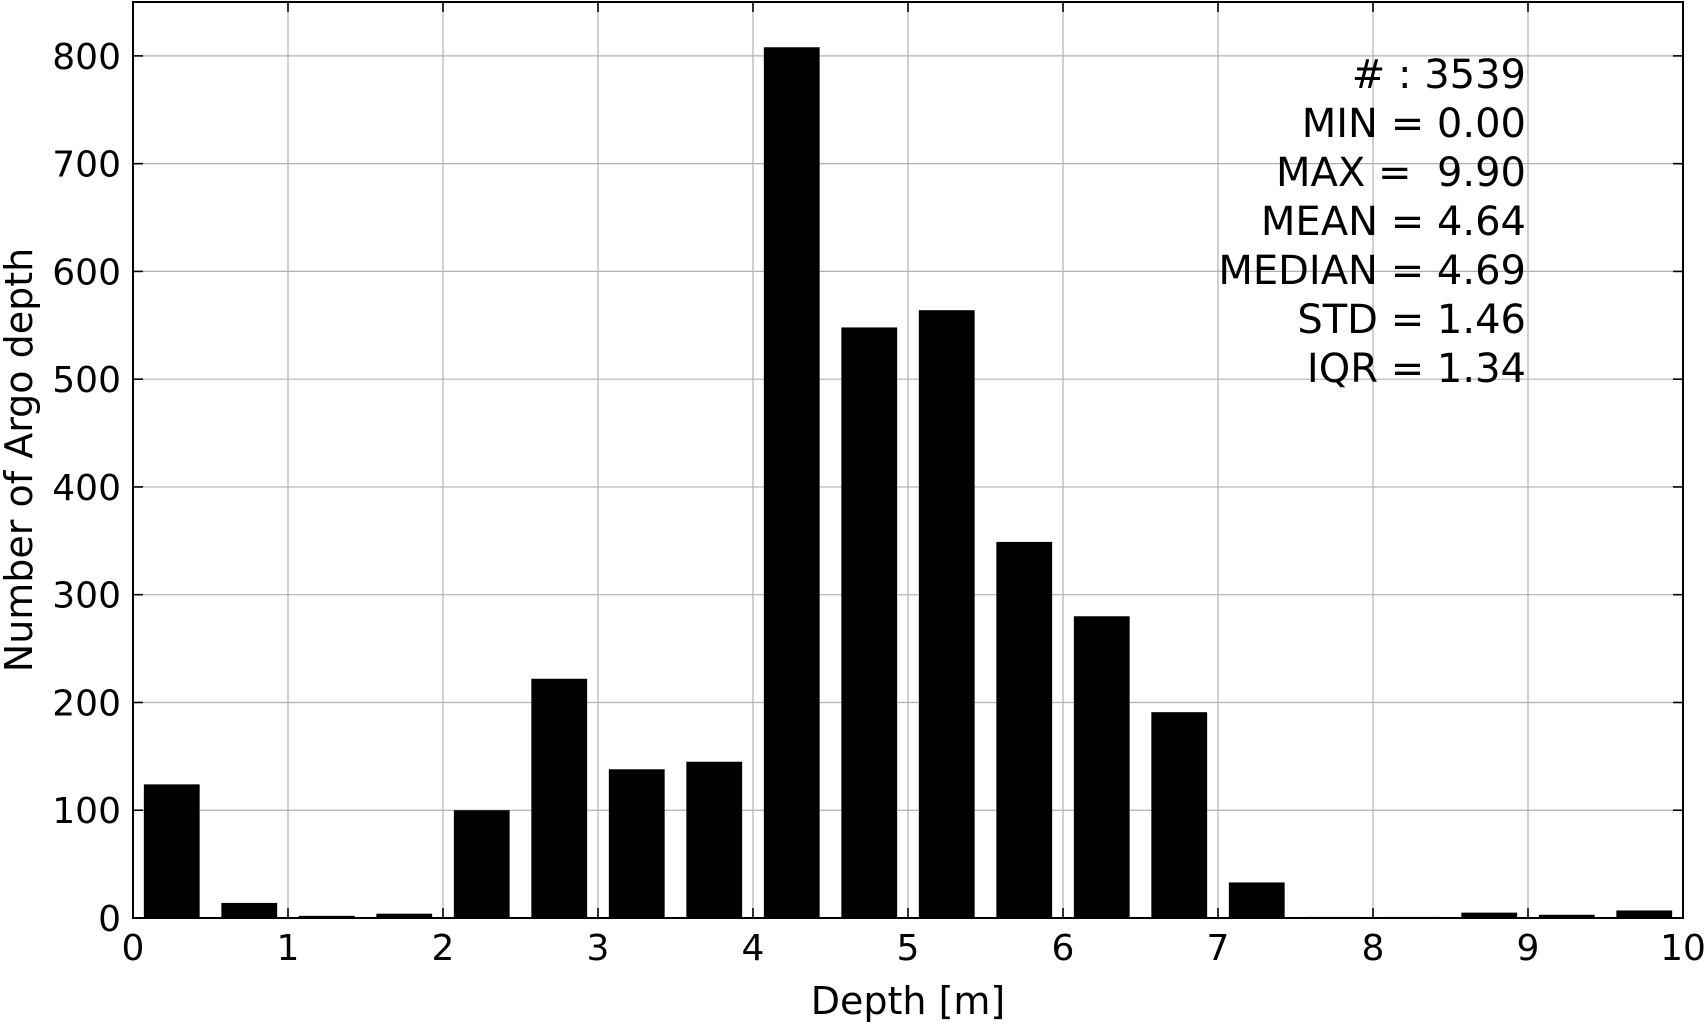  I want to click on y-tick-labels: 0 100 200 300 400 500 600 700 800, so click(86, 488).